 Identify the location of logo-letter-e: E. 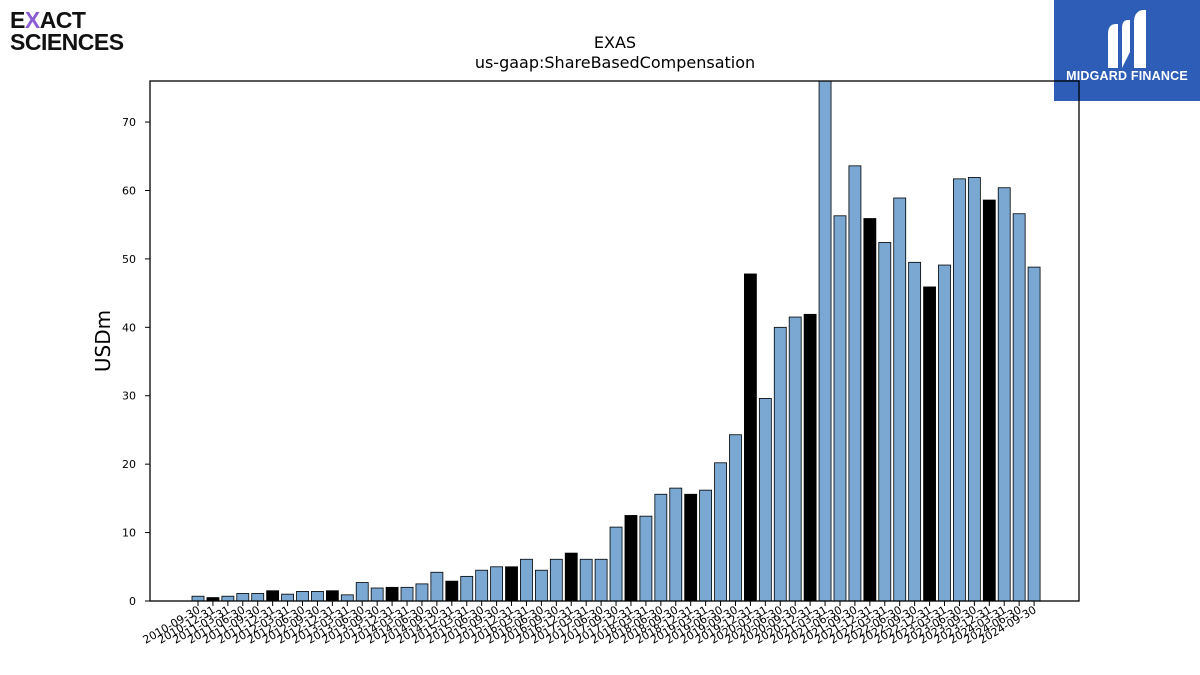
(17, 20).